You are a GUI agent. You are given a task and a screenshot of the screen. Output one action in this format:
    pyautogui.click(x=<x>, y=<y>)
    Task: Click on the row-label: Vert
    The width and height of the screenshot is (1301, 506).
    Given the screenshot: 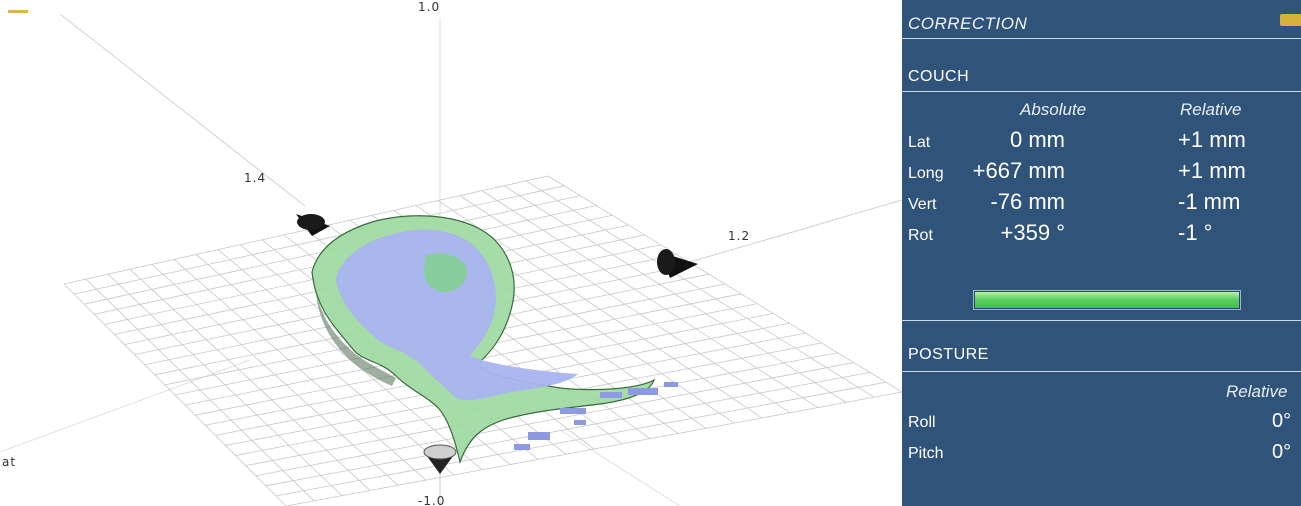 What is the action you would take?
    pyautogui.click(x=922, y=204)
    